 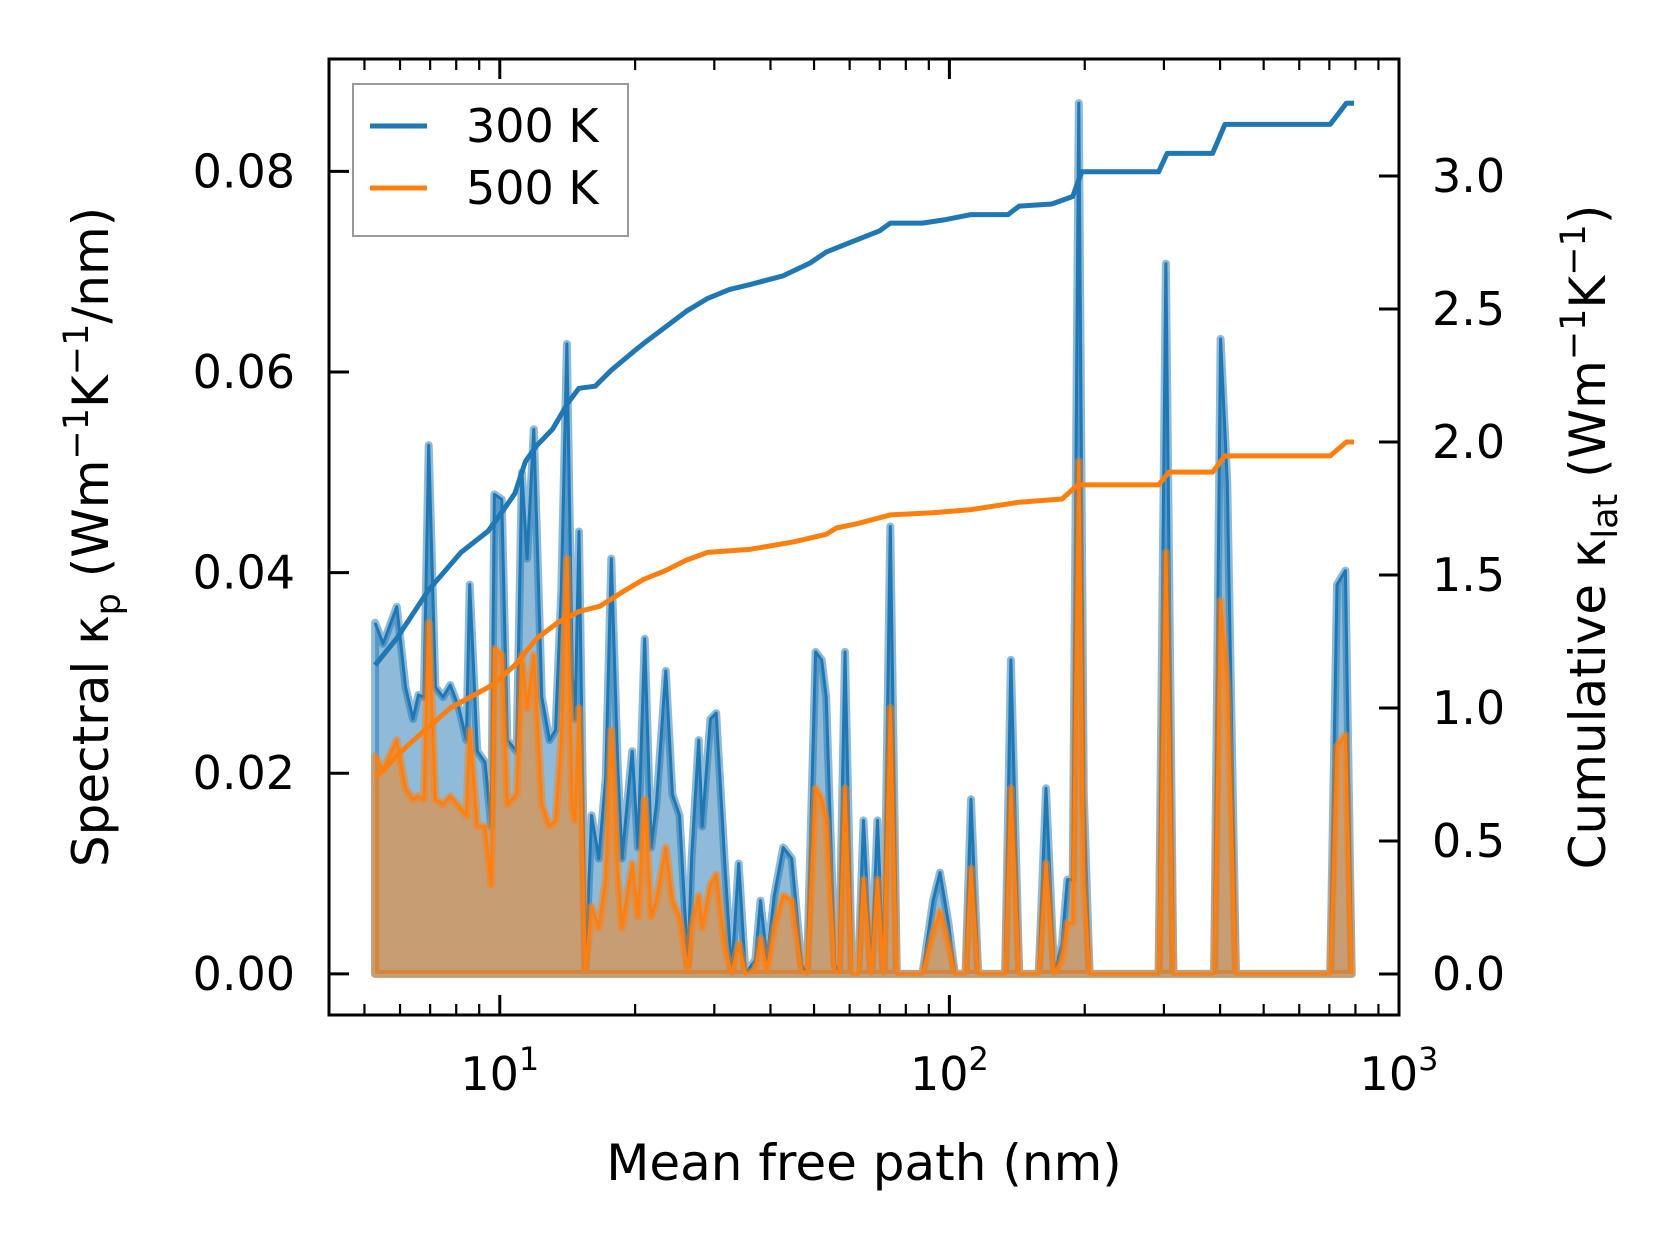 I want to click on y-right-axis-label-part: (Wm, so click(x=1588, y=427).